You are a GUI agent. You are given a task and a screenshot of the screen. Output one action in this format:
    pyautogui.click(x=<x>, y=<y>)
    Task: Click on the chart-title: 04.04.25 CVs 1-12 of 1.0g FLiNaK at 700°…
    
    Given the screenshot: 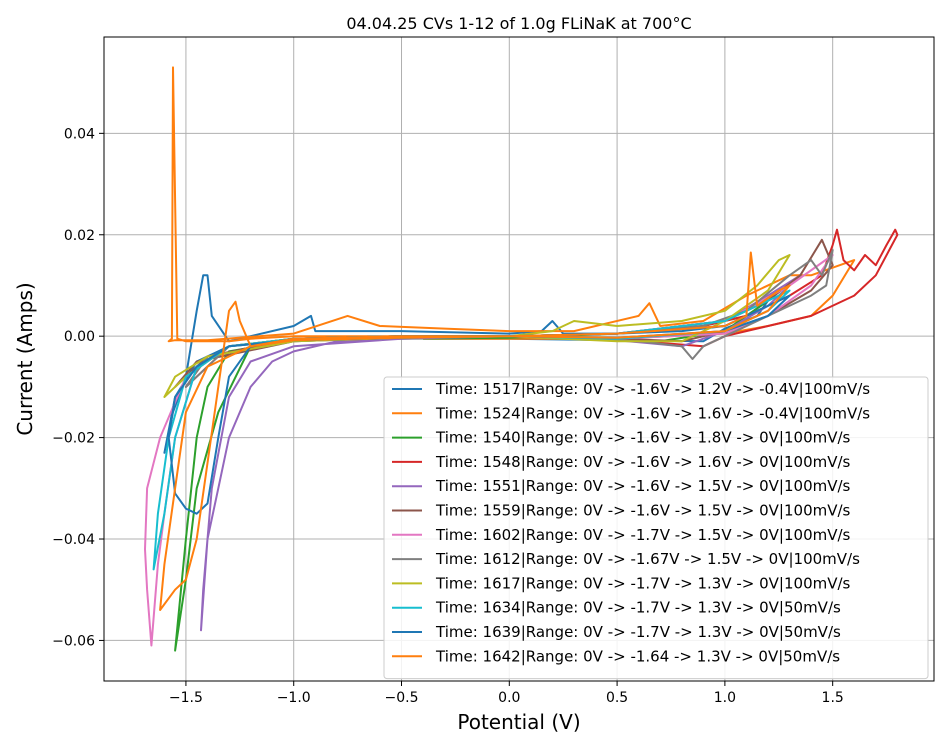 What is the action you would take?
    pyautogui.click(x=518, y=23)
    